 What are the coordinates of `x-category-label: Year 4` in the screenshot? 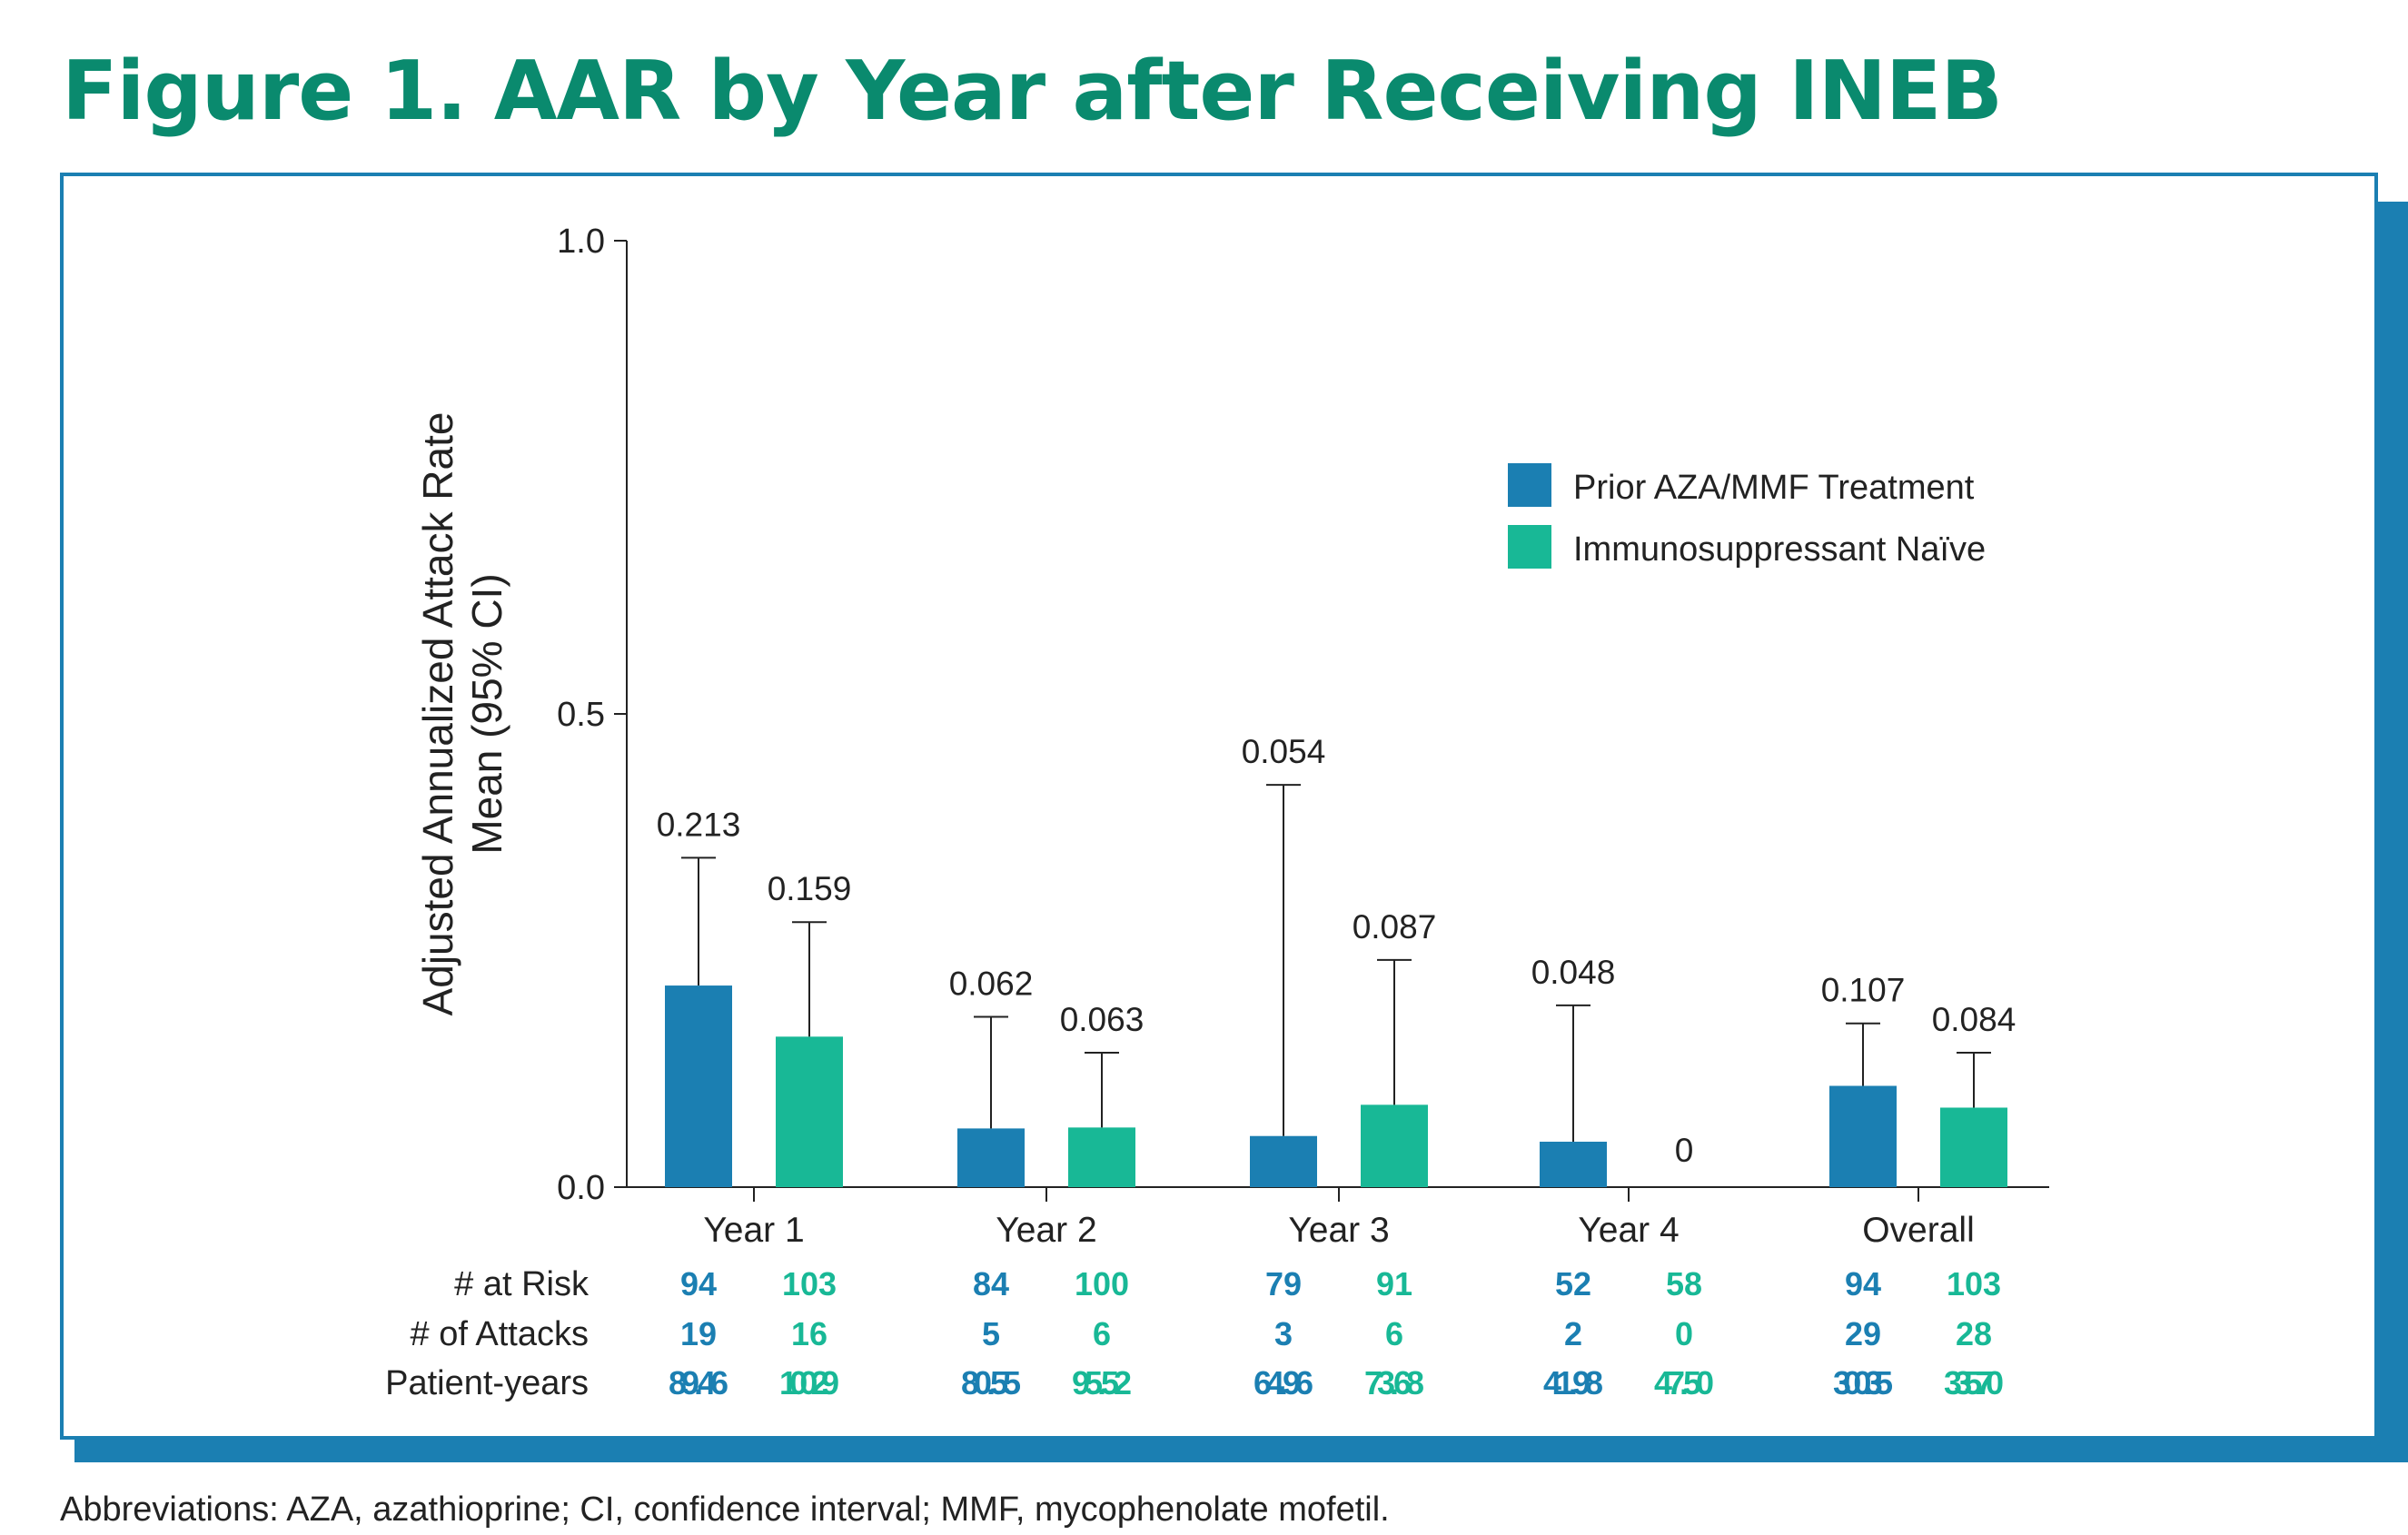 It's located at (1628, 1230).